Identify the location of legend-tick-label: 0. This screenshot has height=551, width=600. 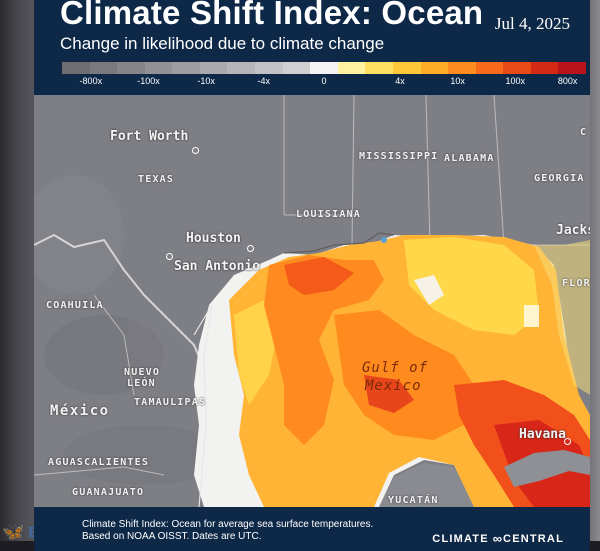
(324, 81).